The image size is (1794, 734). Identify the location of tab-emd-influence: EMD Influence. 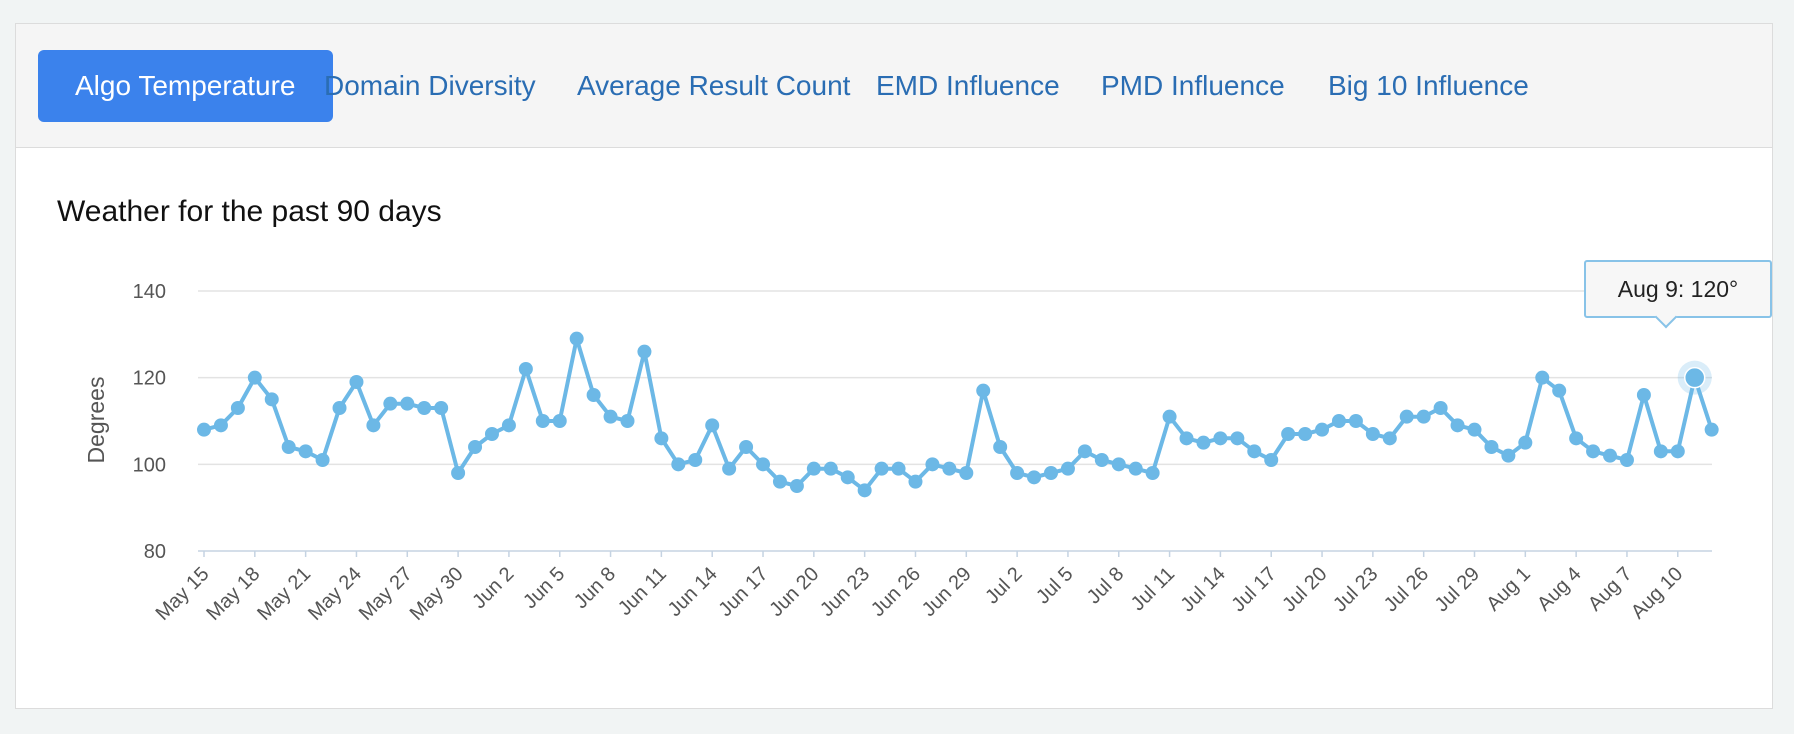
(968, 85).